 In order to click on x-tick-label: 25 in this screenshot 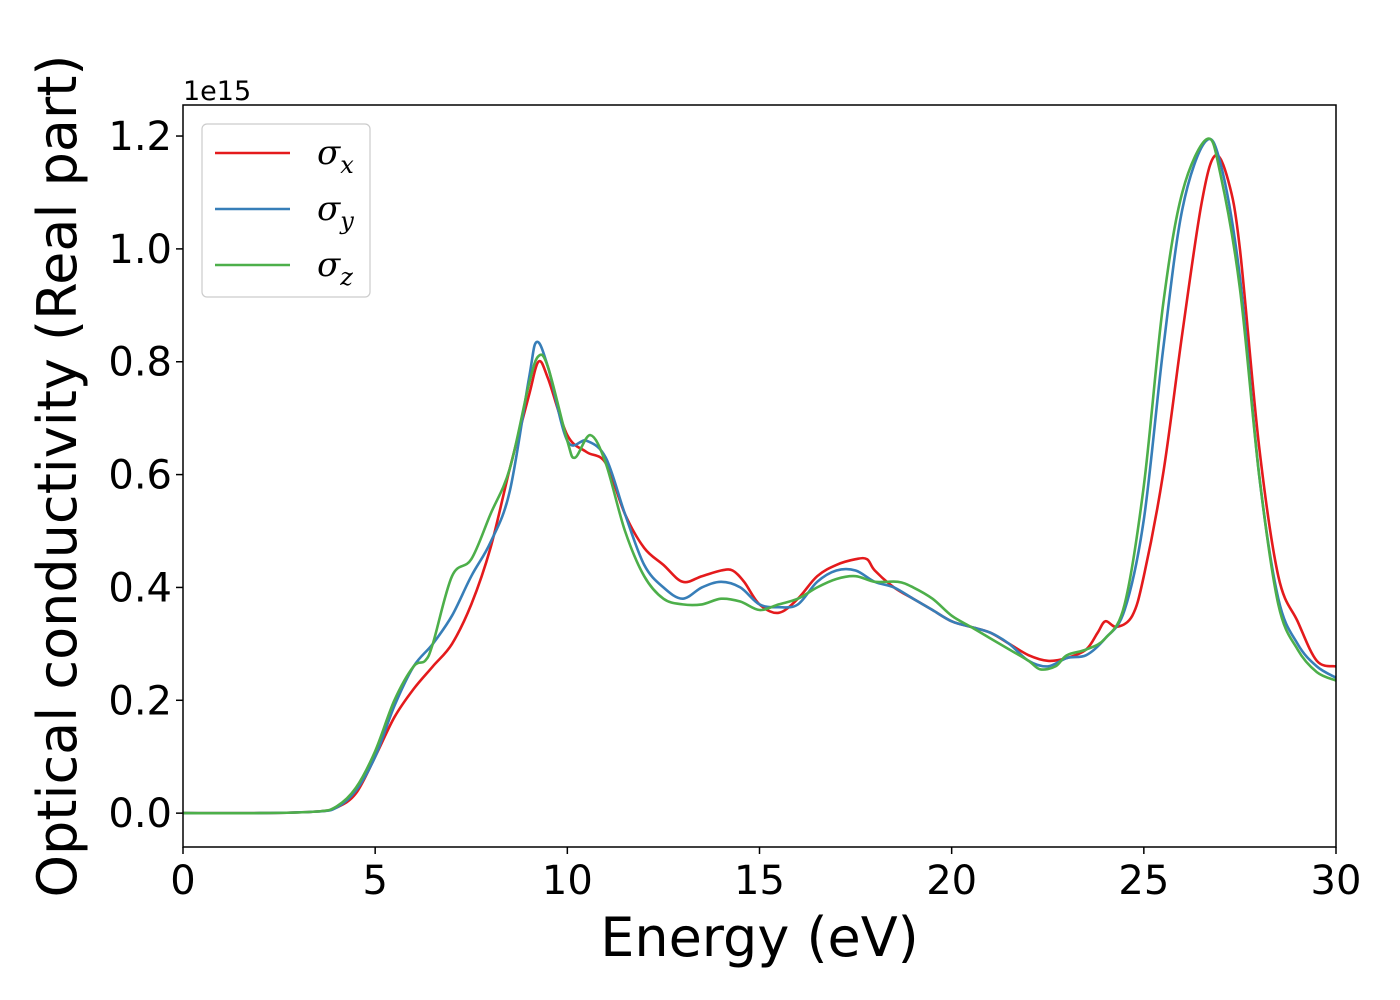, I will do `click(1143, 881)`.